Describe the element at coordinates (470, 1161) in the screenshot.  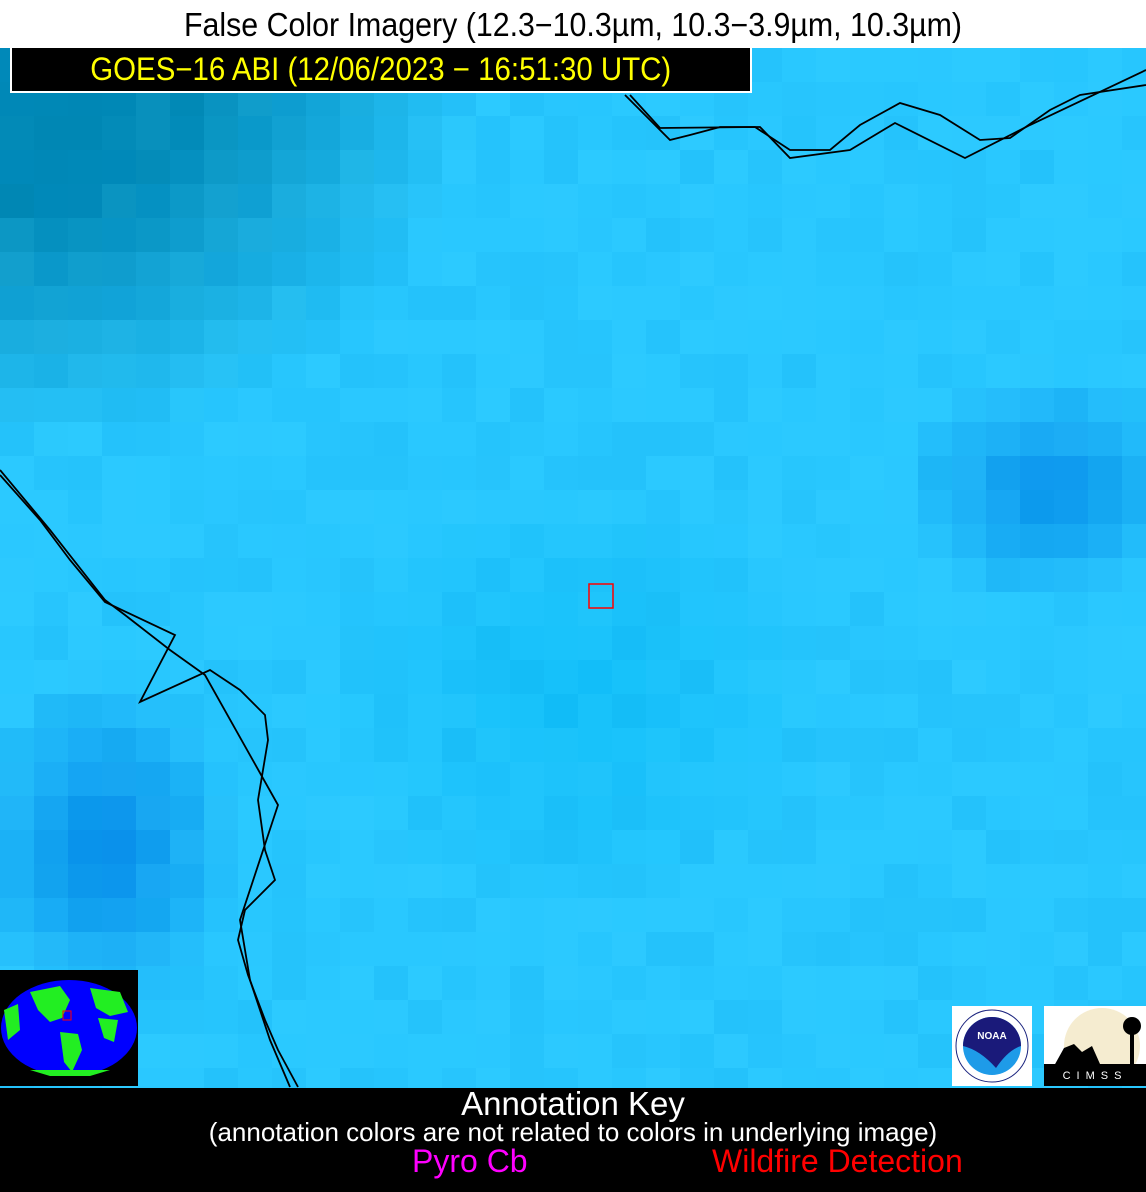
I see `legend-pyro-cb: Pyro Cb` at that location.